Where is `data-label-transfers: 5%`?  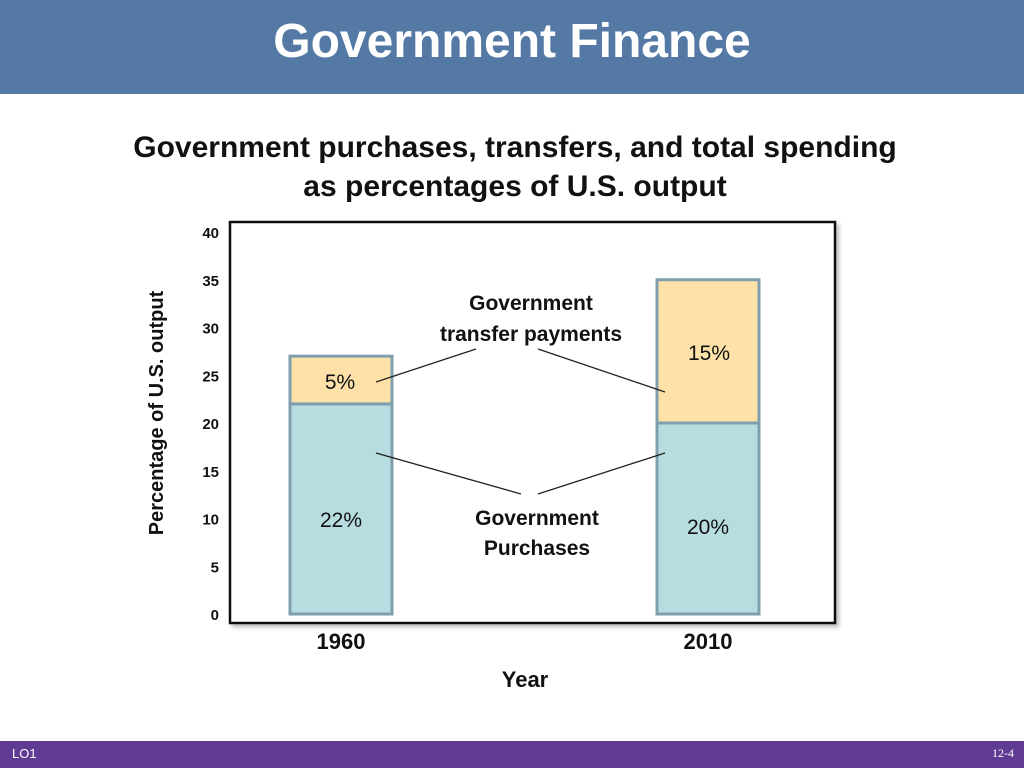 data-label-transfers: 5% is located at coordinates (340, 382).